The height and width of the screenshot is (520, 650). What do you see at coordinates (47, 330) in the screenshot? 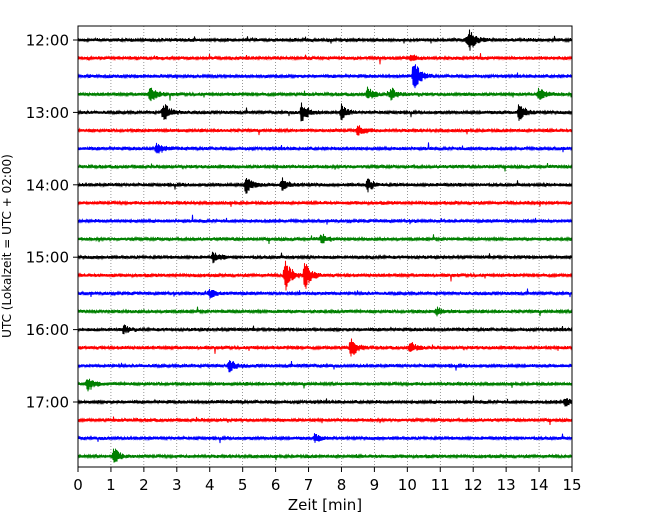
I see `y-tick-label: 16:00` at bounding box center [47, 330].